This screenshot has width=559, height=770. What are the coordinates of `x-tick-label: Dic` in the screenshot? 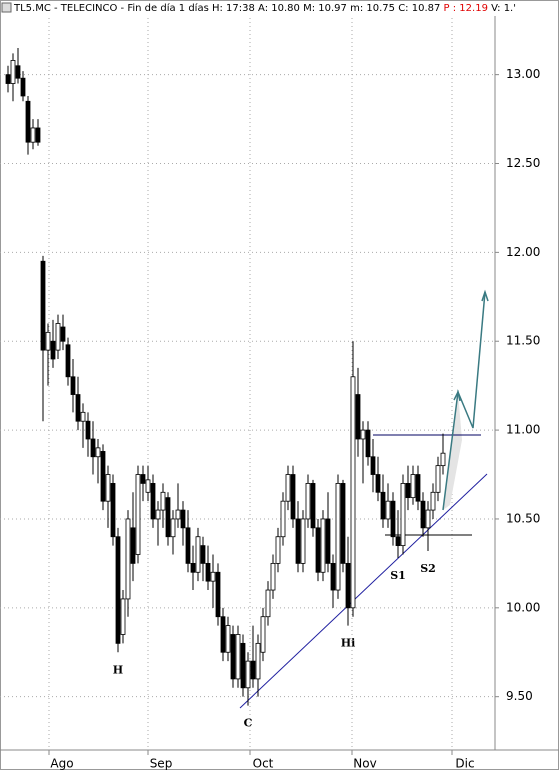 It's located at (464, 763).